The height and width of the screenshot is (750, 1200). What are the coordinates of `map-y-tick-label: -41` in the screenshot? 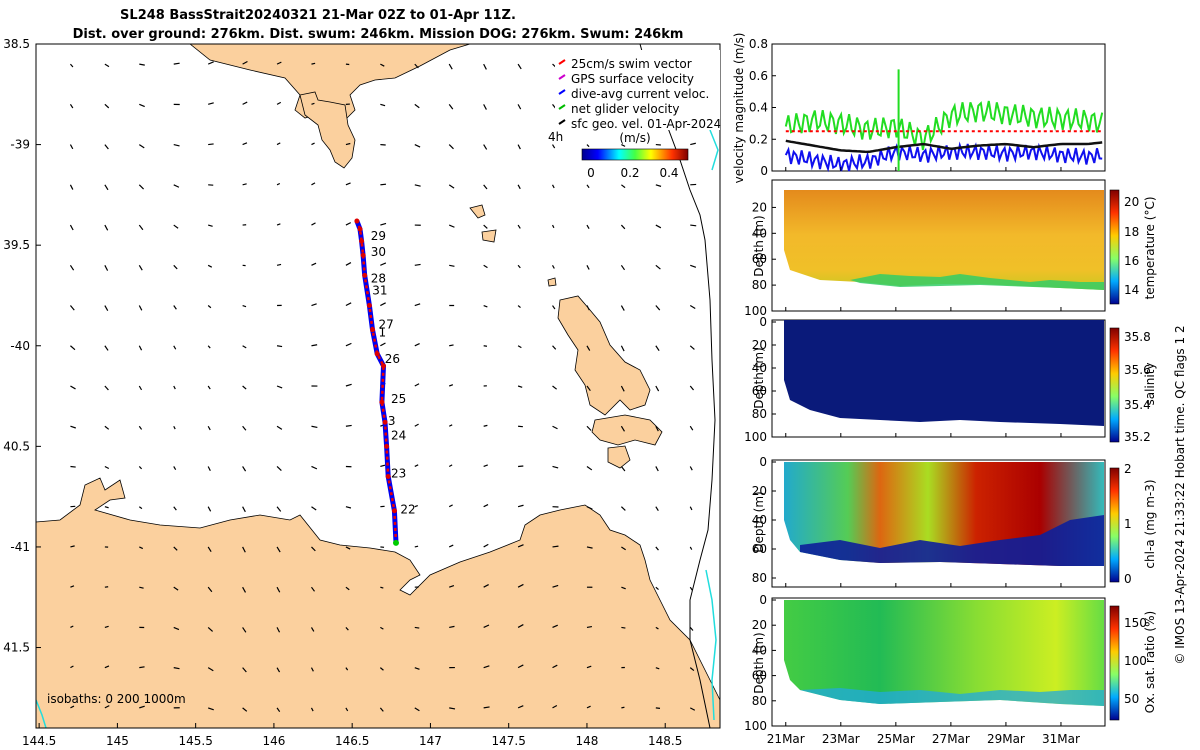 It's located at (20, 547).